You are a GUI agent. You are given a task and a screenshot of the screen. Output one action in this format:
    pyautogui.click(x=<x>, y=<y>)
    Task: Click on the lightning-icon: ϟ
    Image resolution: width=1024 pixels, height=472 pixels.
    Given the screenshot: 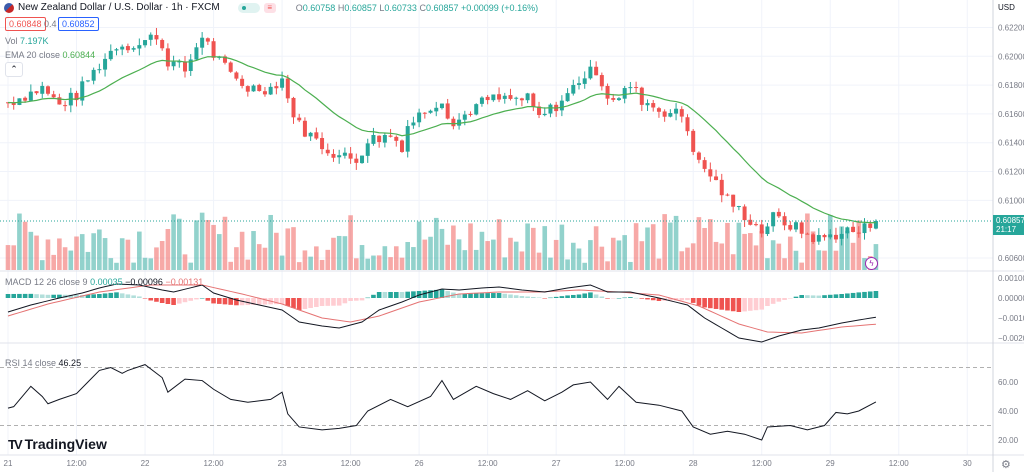 What is the action you would take?
    pyautogui.click(x=871, y=263)
    